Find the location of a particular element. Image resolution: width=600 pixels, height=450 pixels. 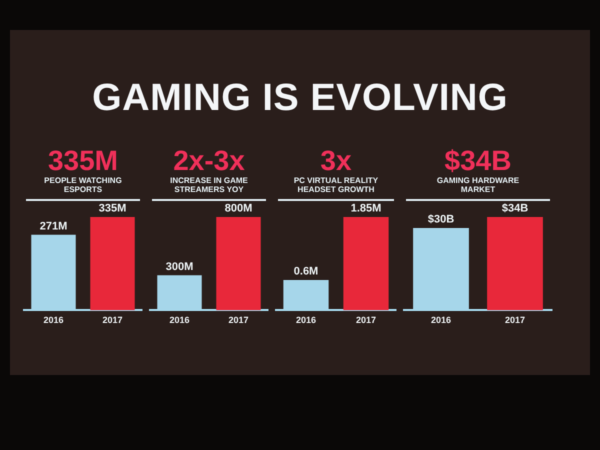

chart-subtitle: PEOPLE WATCHING ESPORTS is located at coordinates (83, 186).